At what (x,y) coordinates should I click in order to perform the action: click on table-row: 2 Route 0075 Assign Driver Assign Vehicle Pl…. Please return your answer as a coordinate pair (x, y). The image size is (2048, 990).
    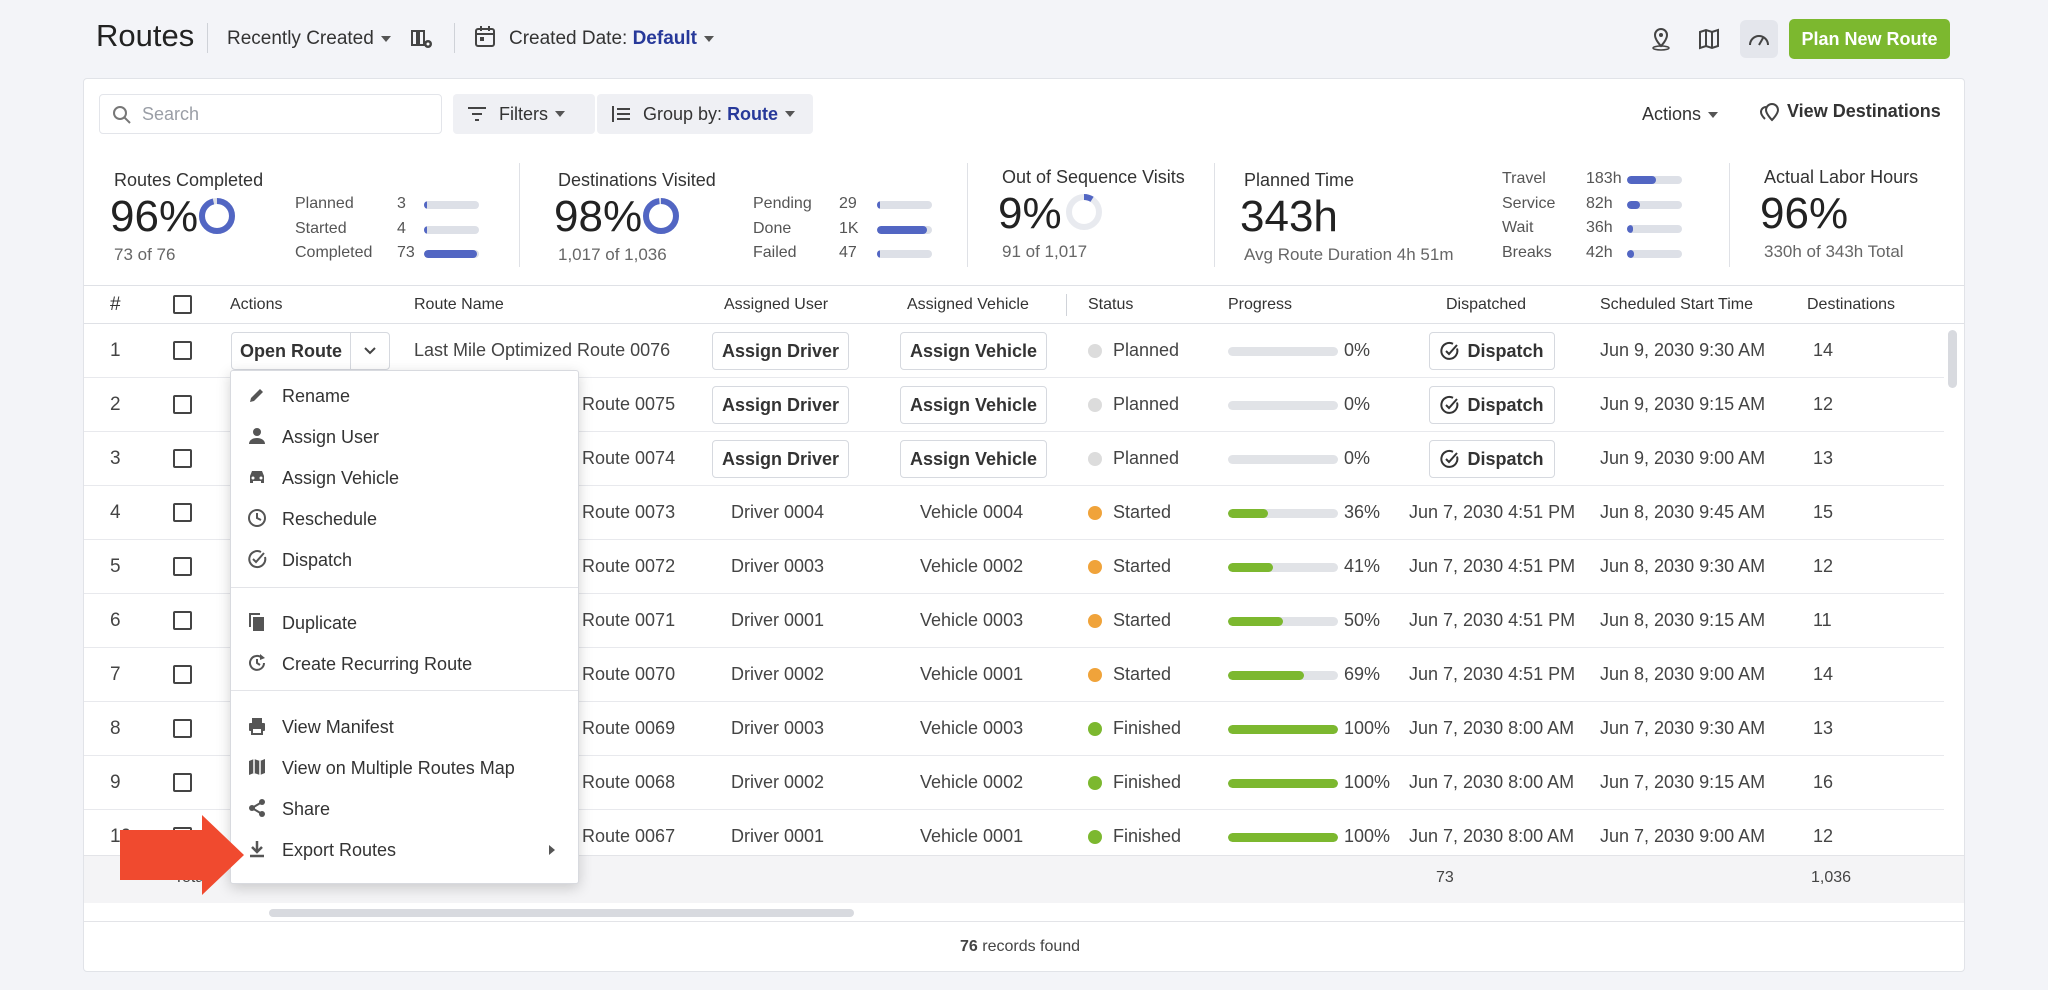
    Looking at the image, I should click on (1014, 405).